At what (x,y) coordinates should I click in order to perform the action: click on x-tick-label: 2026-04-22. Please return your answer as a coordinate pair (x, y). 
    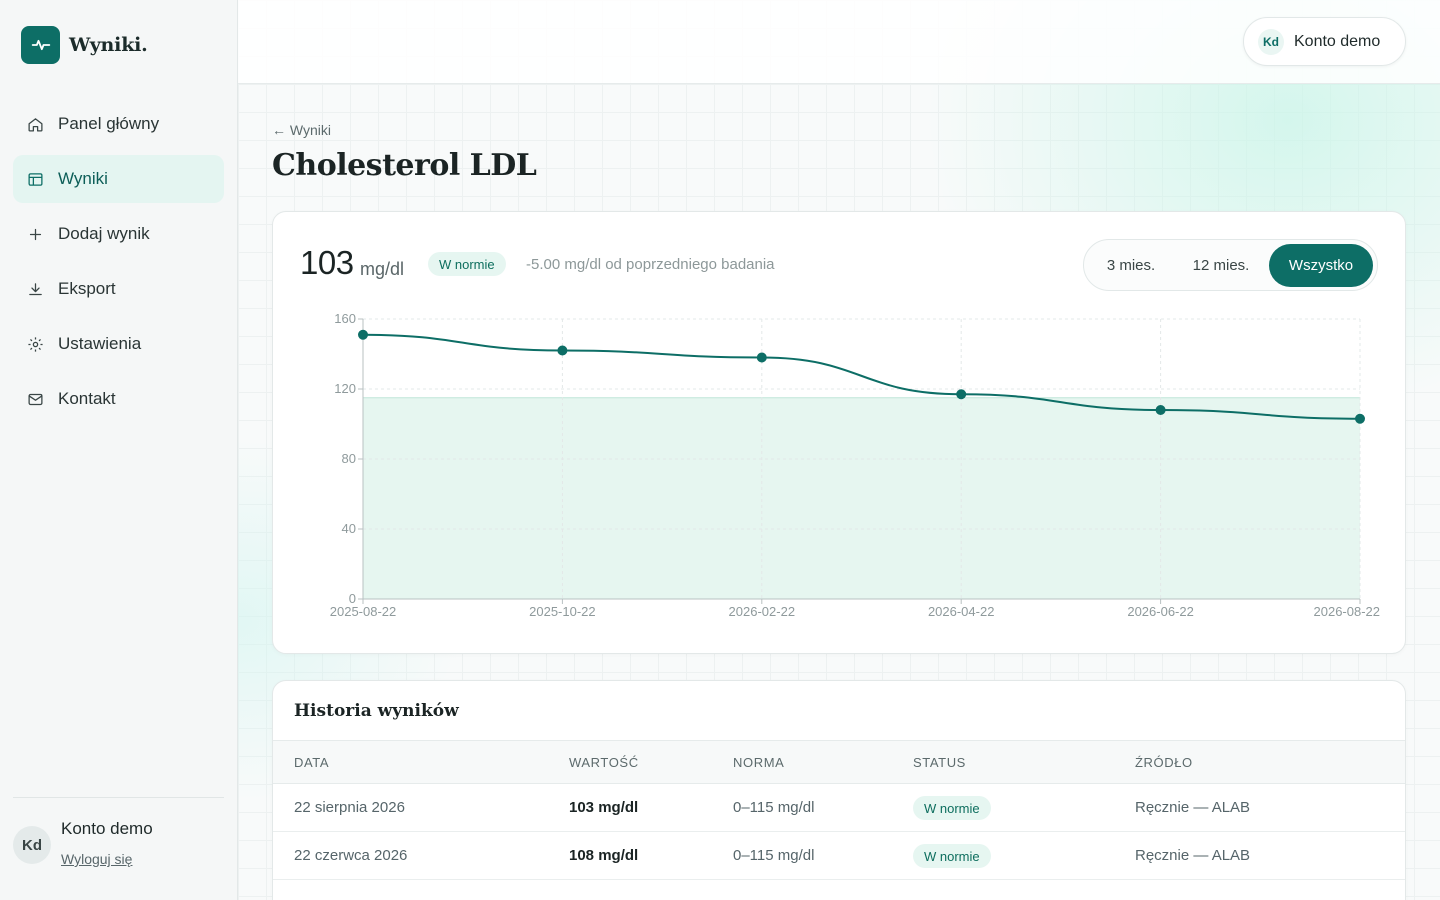
    Looking at the image, I should click on (961, 611).